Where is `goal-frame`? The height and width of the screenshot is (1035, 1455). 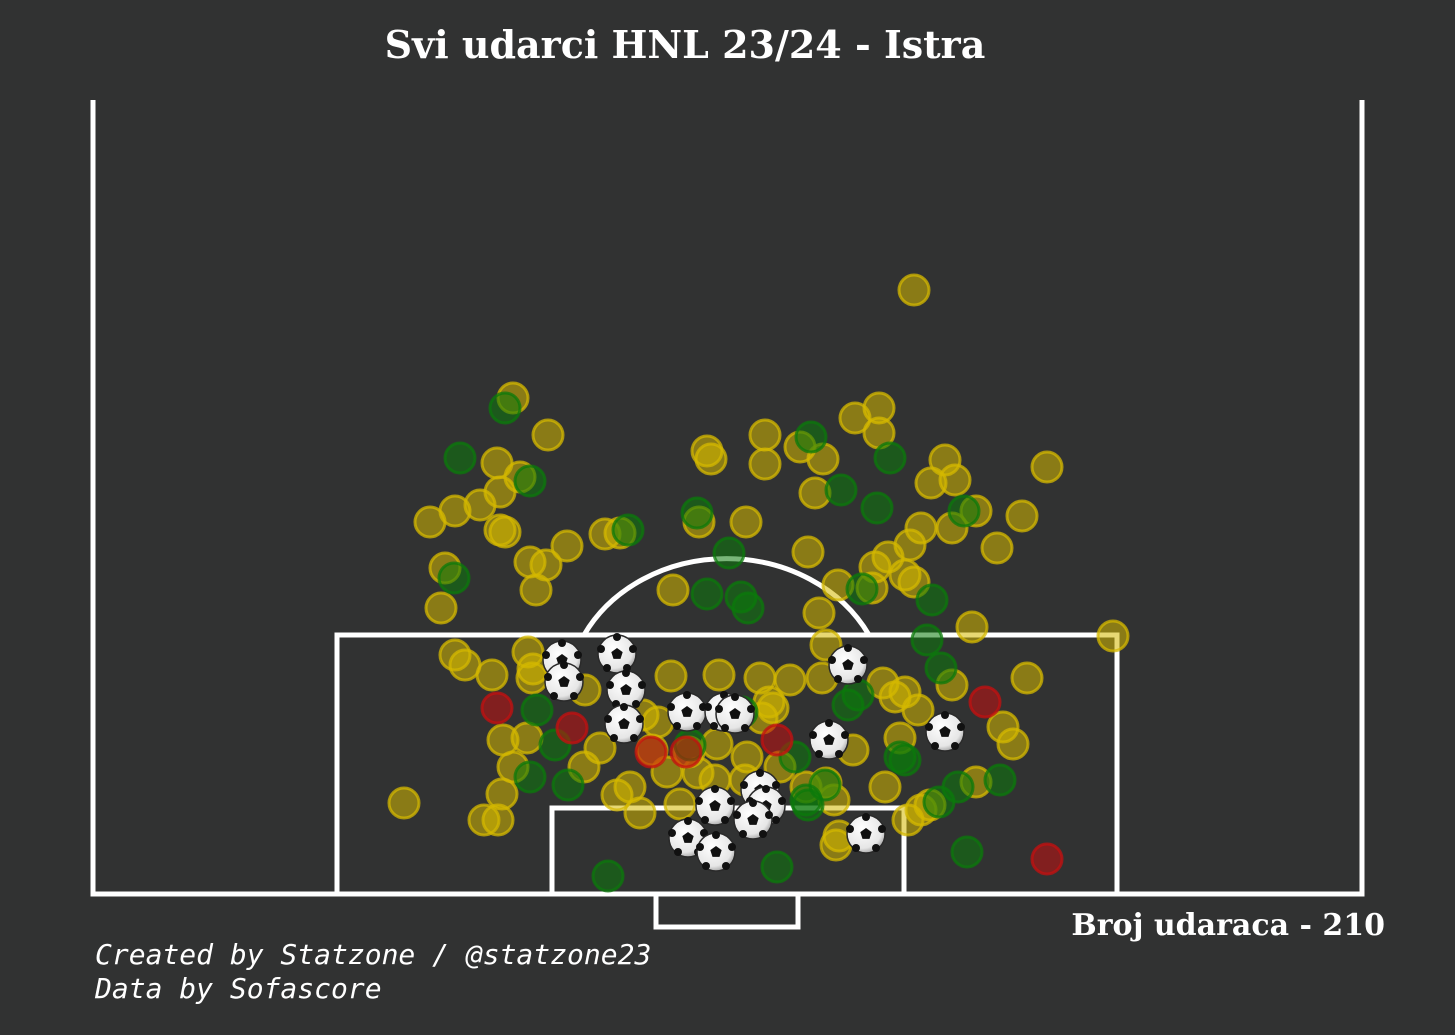 goal-frame is located at coordinates (727, 910).